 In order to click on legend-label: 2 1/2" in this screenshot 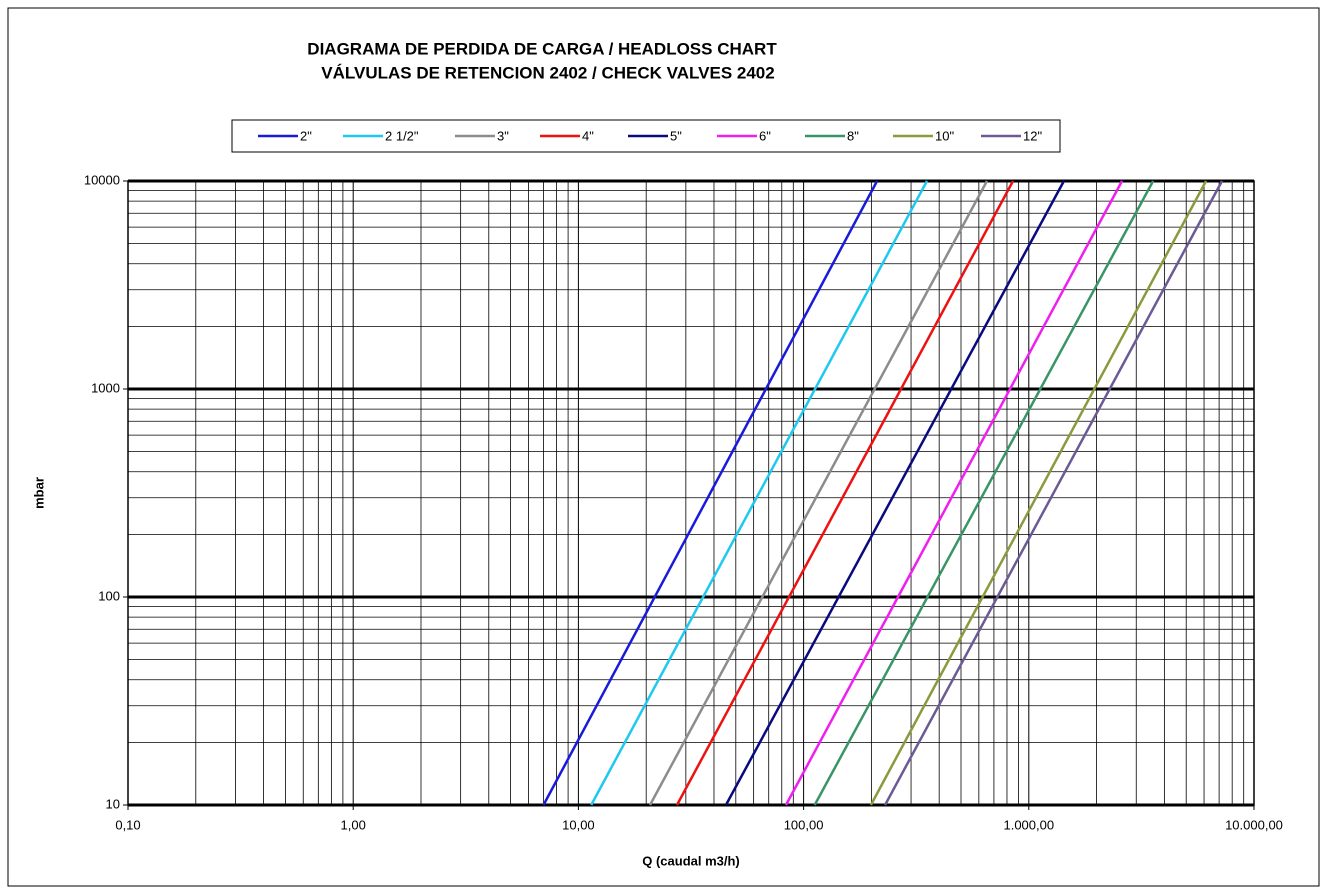, I will do `click(402, 135)`.